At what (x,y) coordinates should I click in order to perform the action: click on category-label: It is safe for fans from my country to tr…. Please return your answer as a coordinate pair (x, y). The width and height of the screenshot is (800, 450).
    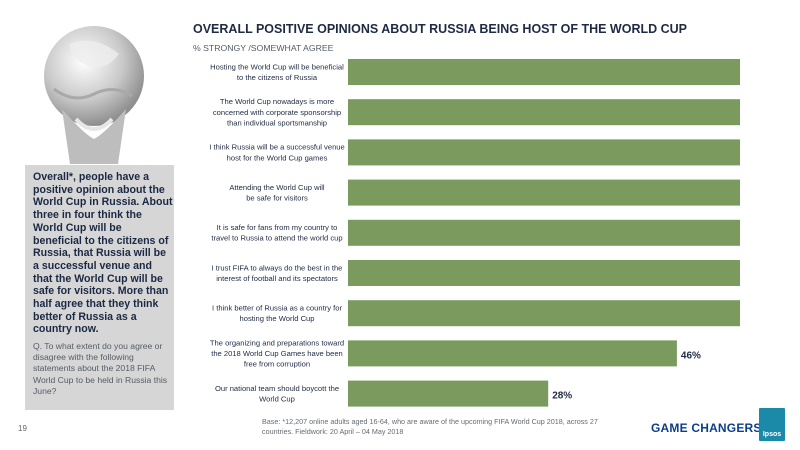
    Looking at the image, I should click on (276, 233).